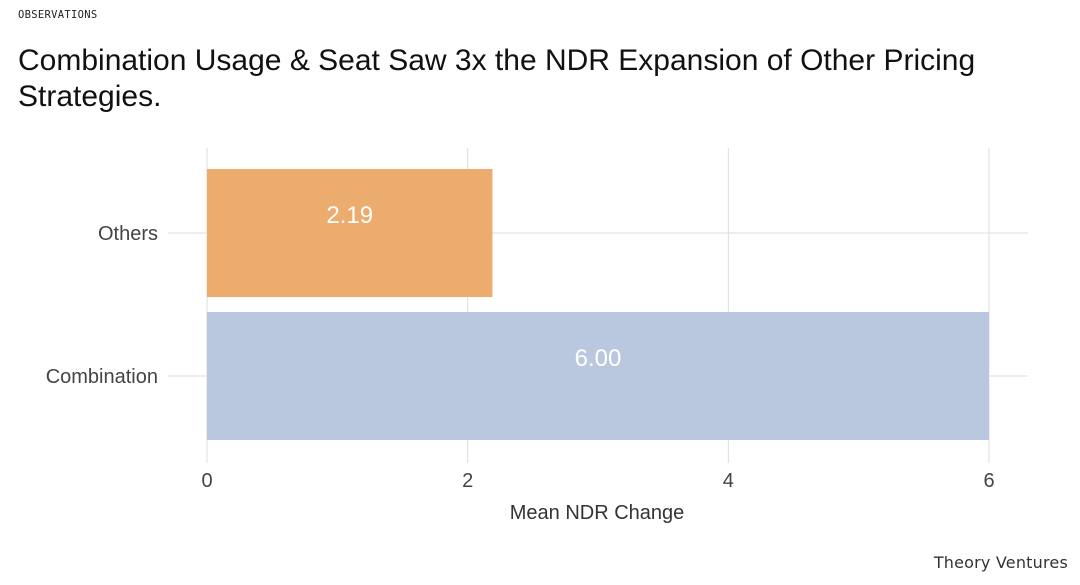 The width and height of the screenshot is (1080, 585). I want to click on x-tick-label: 0, so click(206, 481).